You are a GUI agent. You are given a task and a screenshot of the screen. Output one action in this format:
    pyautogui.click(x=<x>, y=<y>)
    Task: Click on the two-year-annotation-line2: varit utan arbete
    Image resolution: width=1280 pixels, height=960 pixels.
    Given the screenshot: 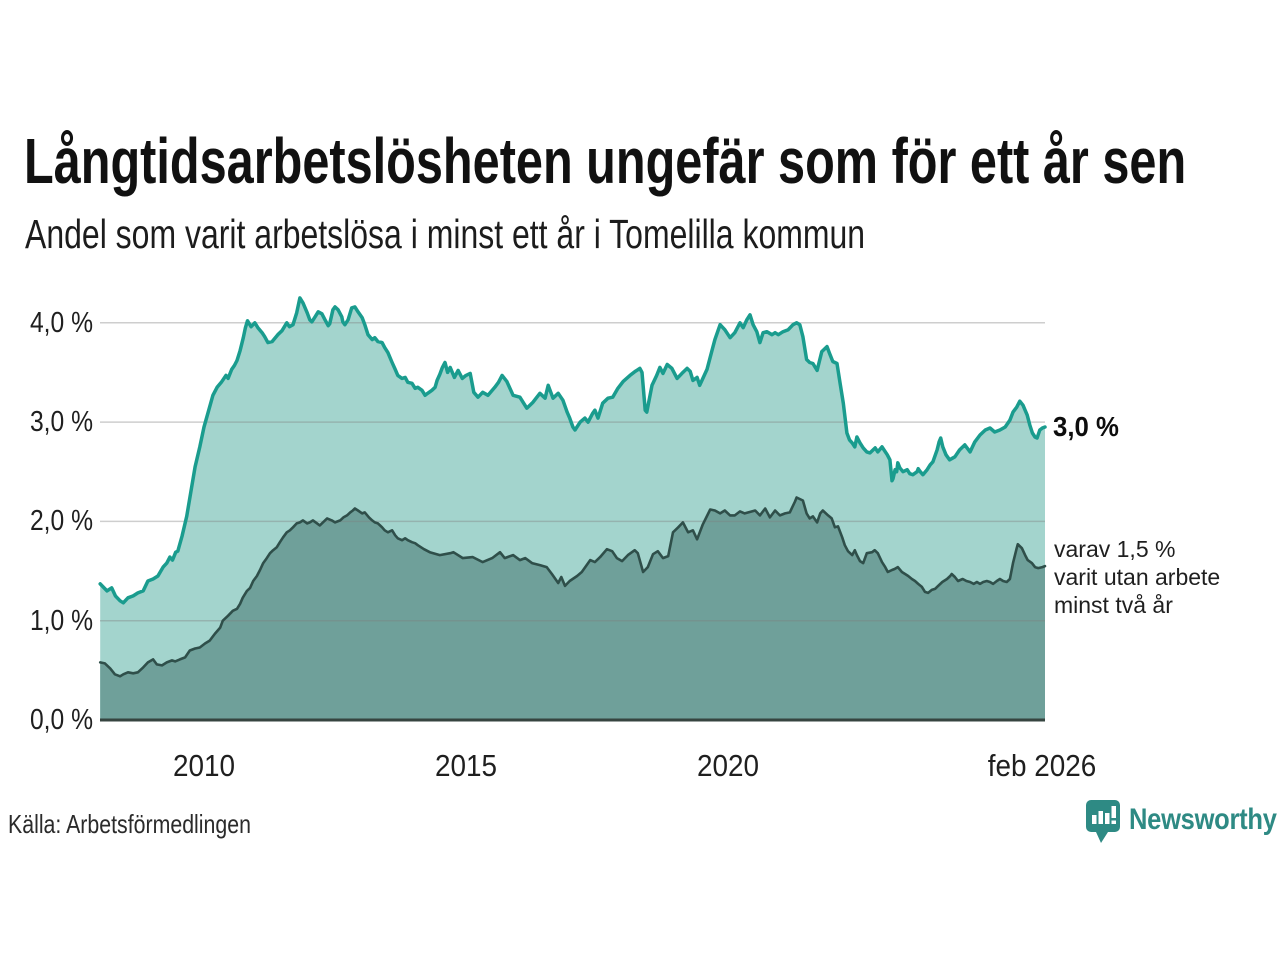 What is the action you would take?
    pyautogui.click(x=1137, y=577)
    